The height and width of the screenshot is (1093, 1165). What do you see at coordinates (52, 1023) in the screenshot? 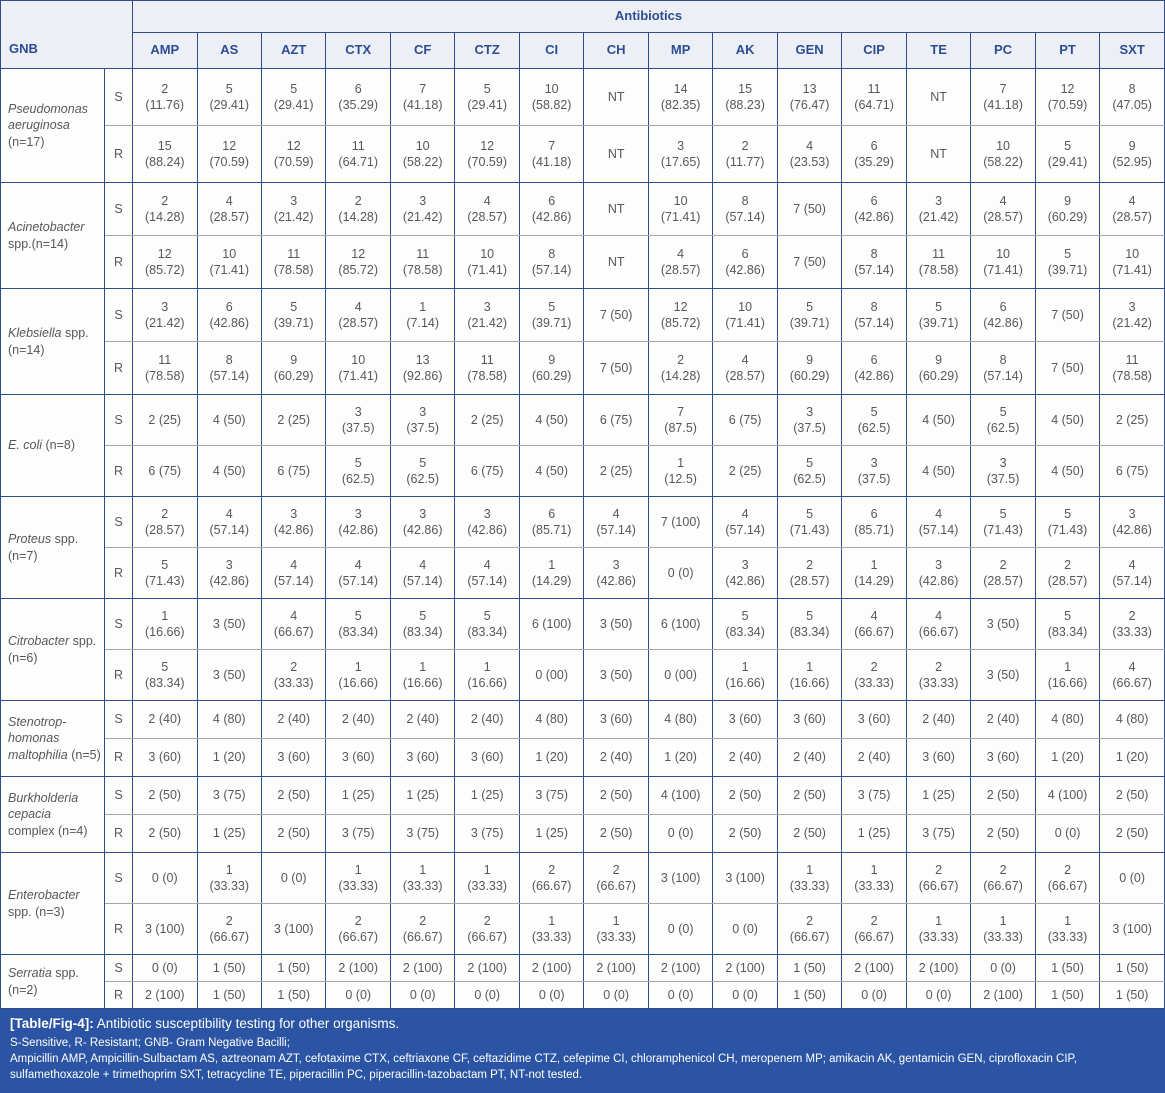
I see `caption-tag: [Table/Fig-4]:` at bounding box center [52, 1023].